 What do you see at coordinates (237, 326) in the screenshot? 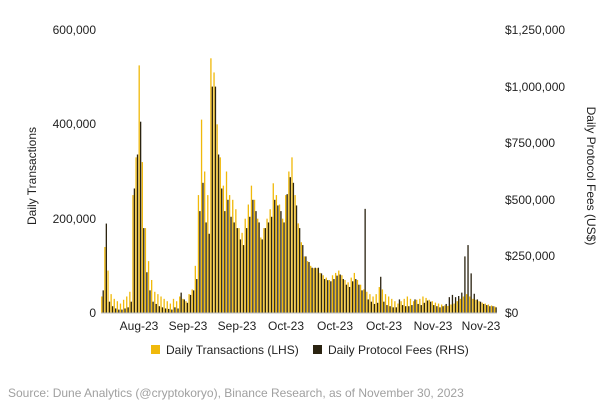
I see `x-tick-label: Sep-23` at bounding box center [237, 326].